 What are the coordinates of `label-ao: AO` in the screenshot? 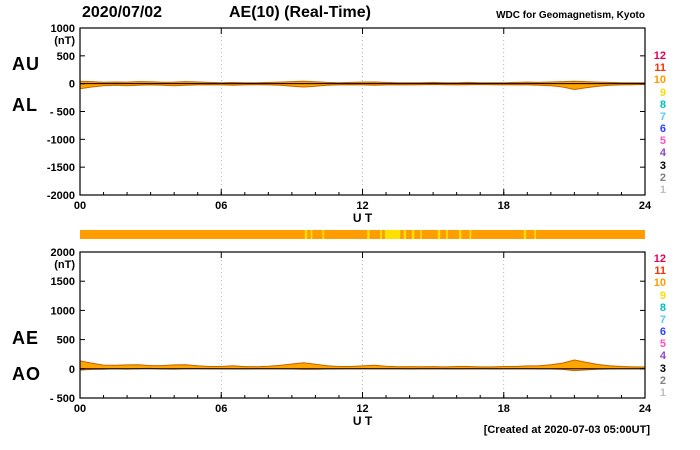 It's located at (26, 374).